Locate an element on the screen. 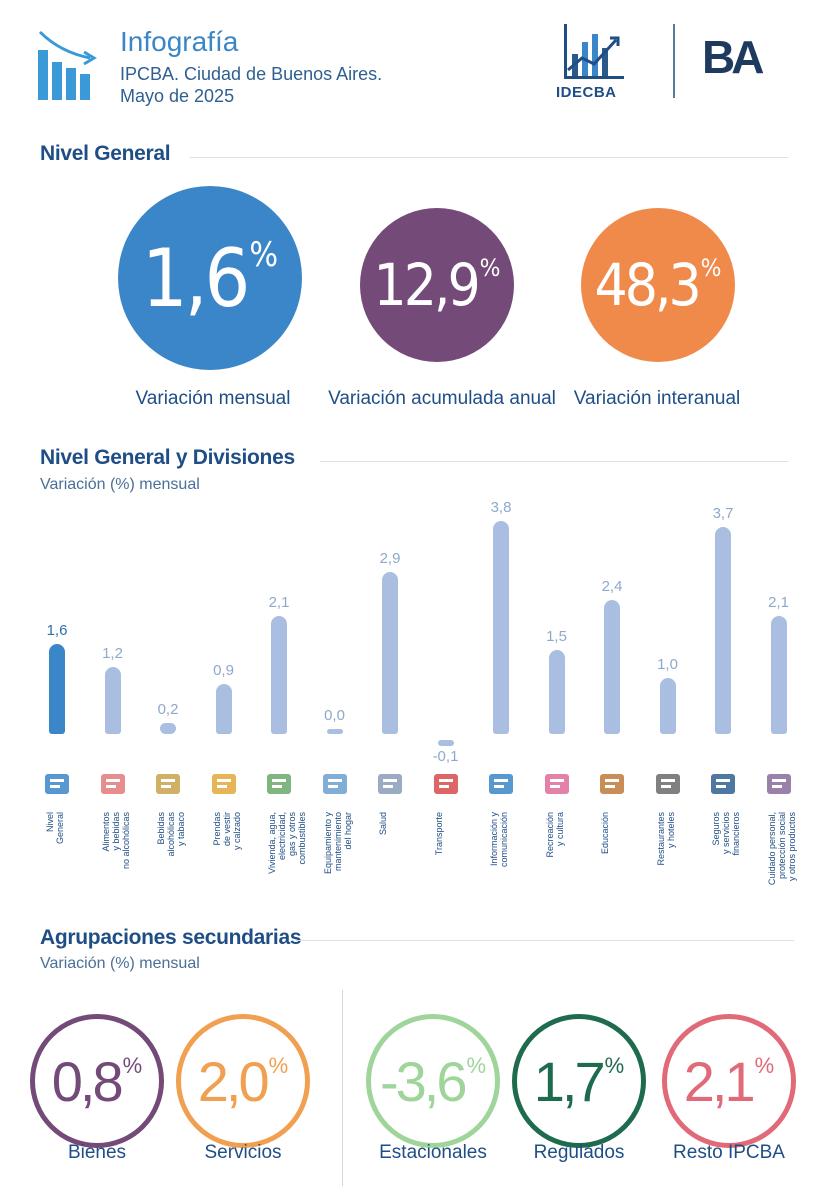 The height and width of the screenshot is (1200, 829). ring-label: Servicios is located at coordinates (243, 1152).